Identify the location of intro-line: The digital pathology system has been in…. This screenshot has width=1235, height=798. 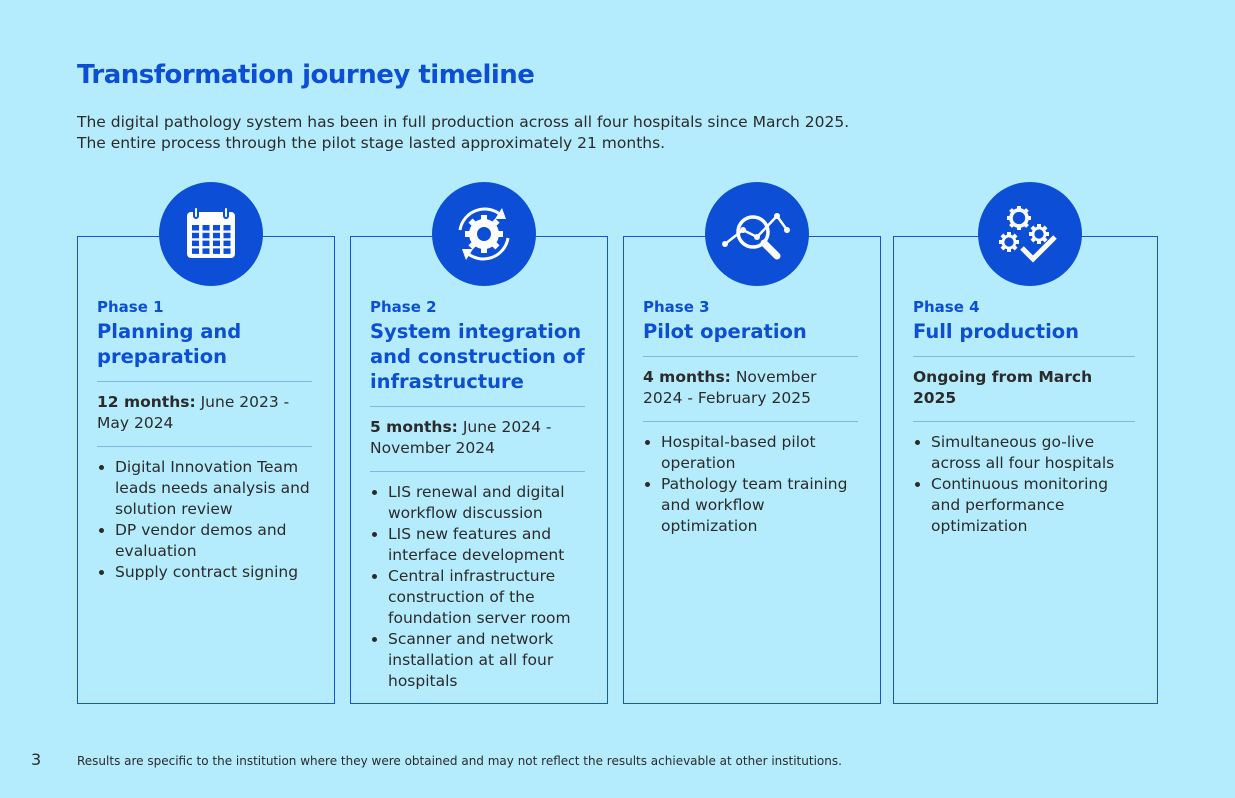
(463, 122).